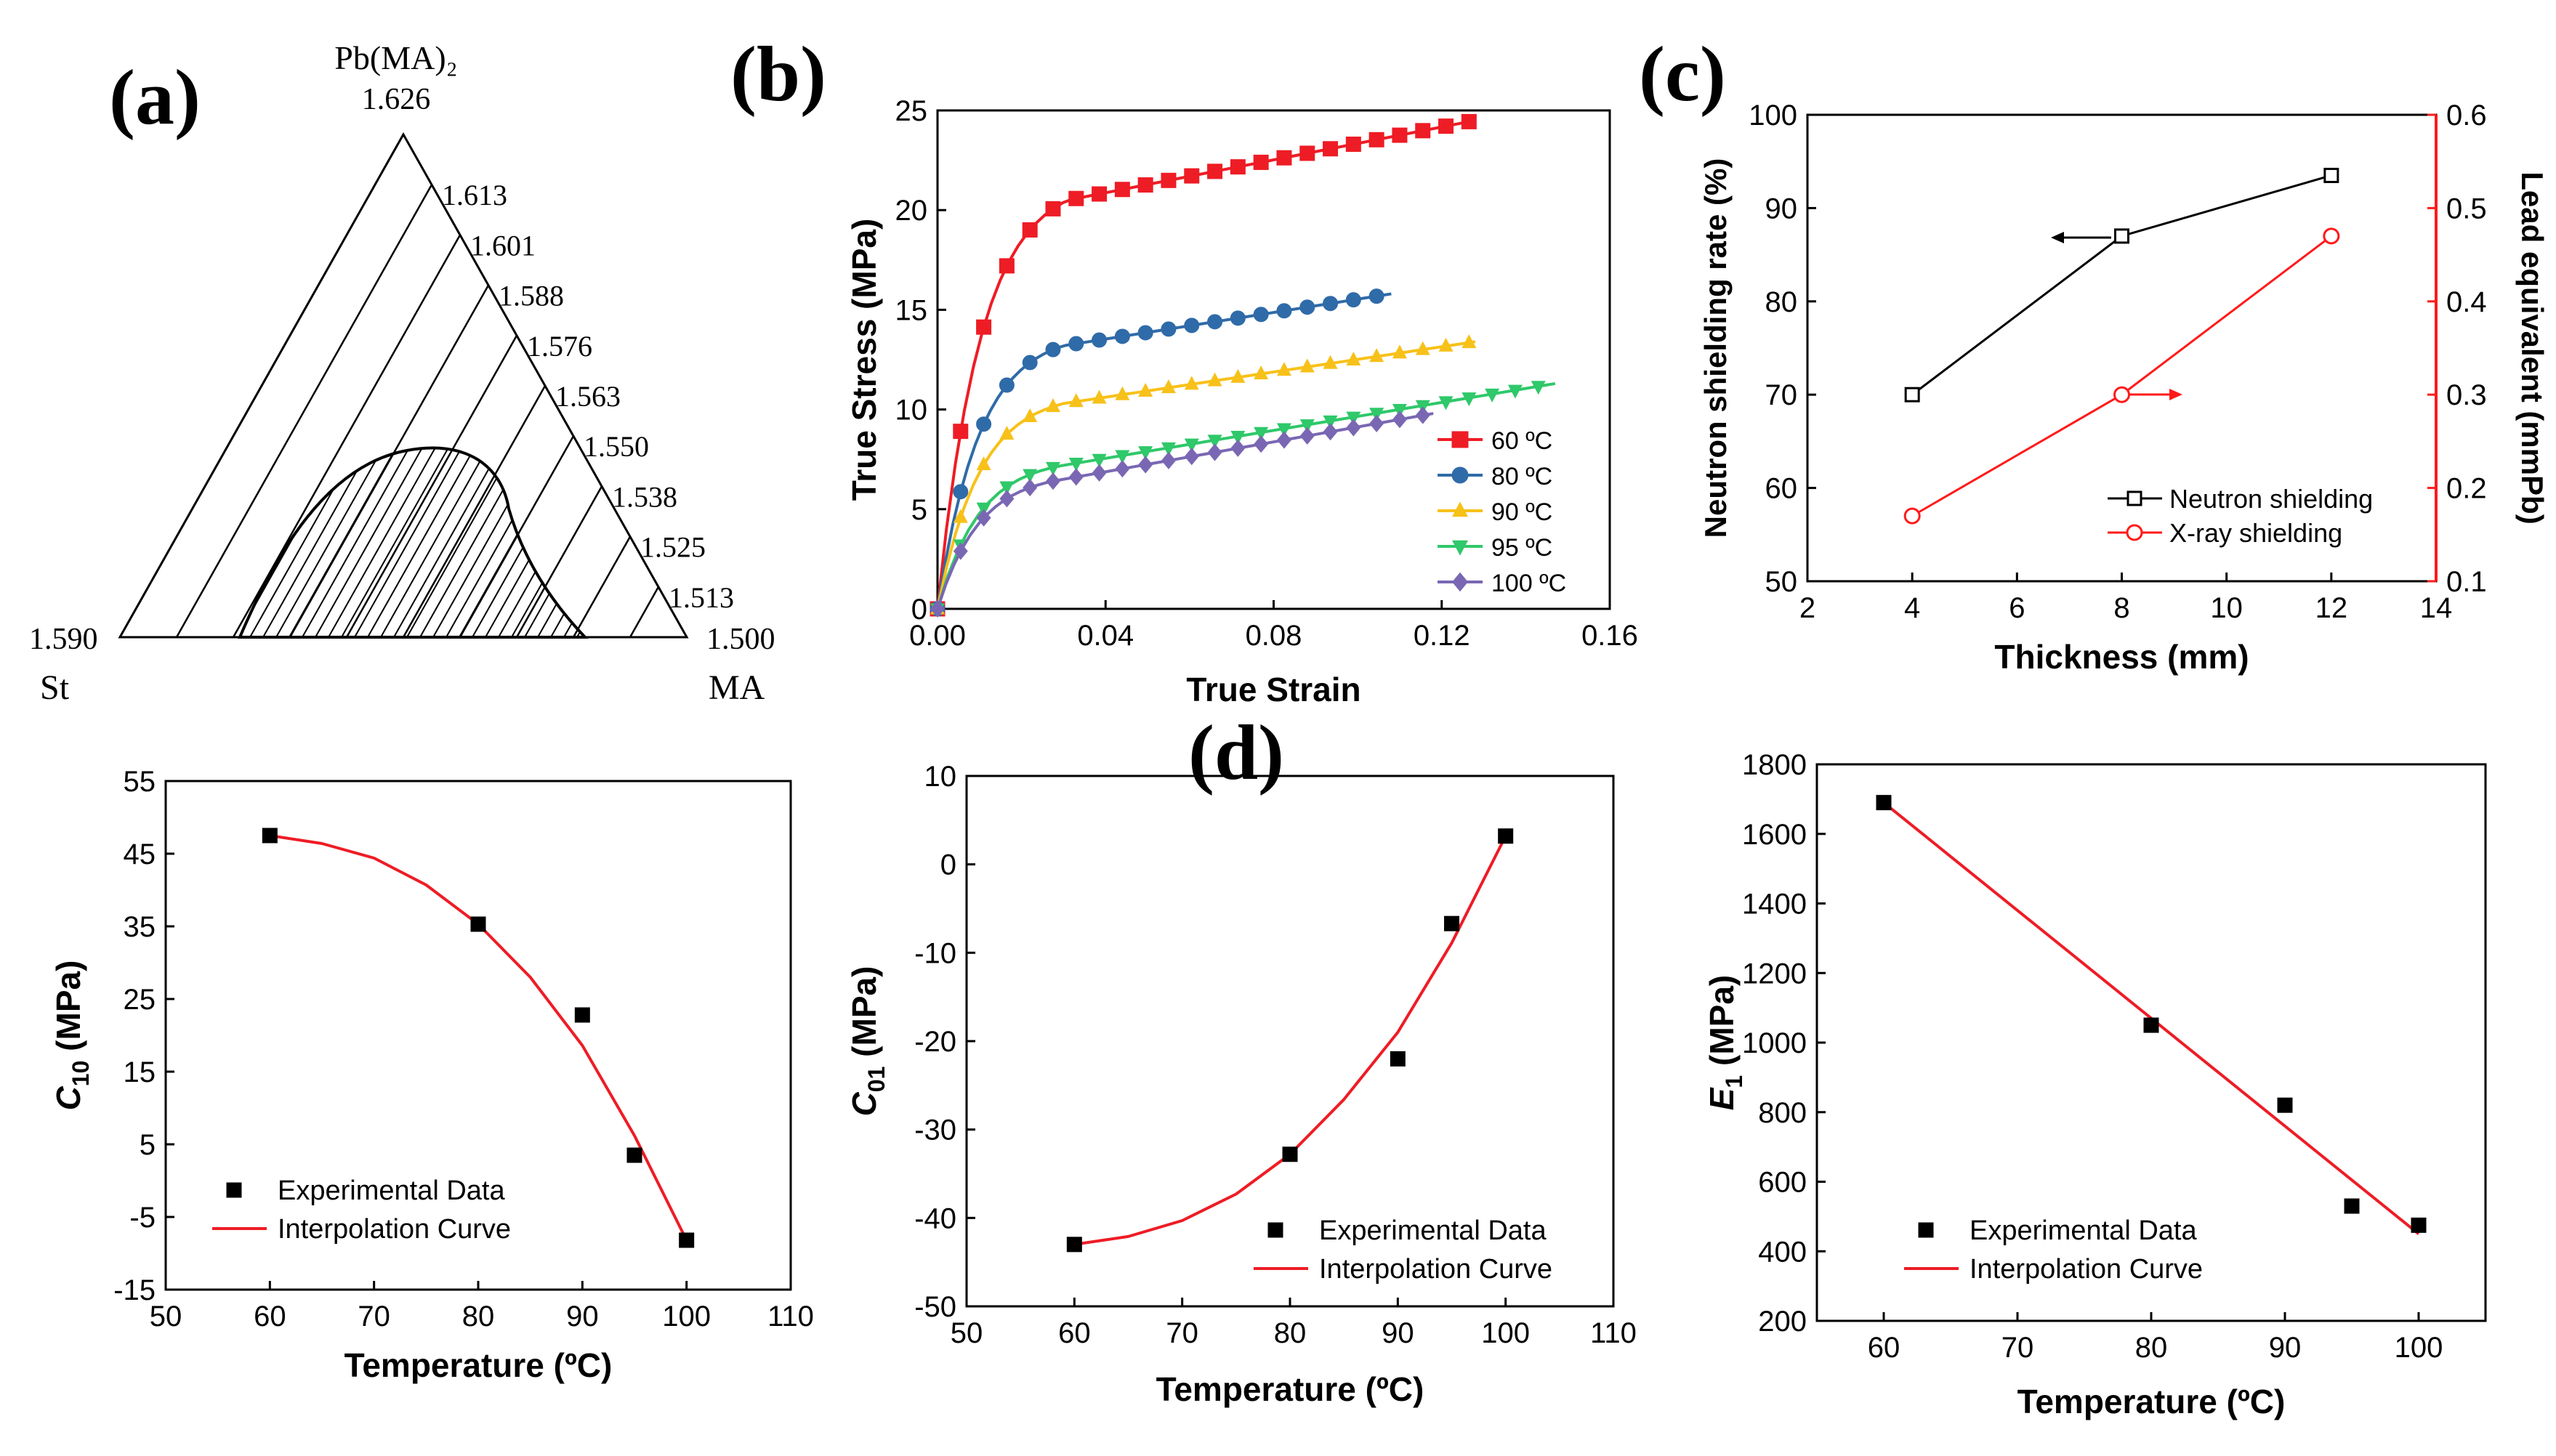 The image size is (2556, 1456). What do you see at coordinates (148, 1145) in the screenshot?
I see `y-tick-label: 5` at bounding box center [148, 1145].